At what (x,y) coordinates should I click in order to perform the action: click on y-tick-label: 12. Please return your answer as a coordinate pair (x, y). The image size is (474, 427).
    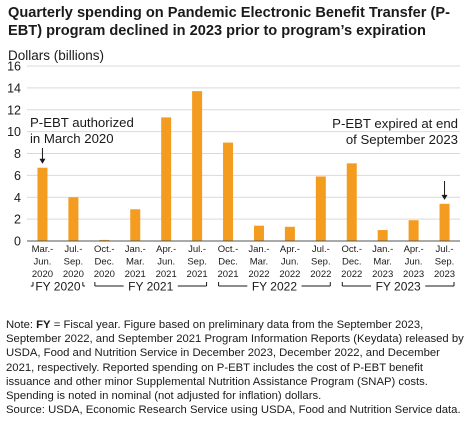
    Looking at the image, I should click on (14, 110).